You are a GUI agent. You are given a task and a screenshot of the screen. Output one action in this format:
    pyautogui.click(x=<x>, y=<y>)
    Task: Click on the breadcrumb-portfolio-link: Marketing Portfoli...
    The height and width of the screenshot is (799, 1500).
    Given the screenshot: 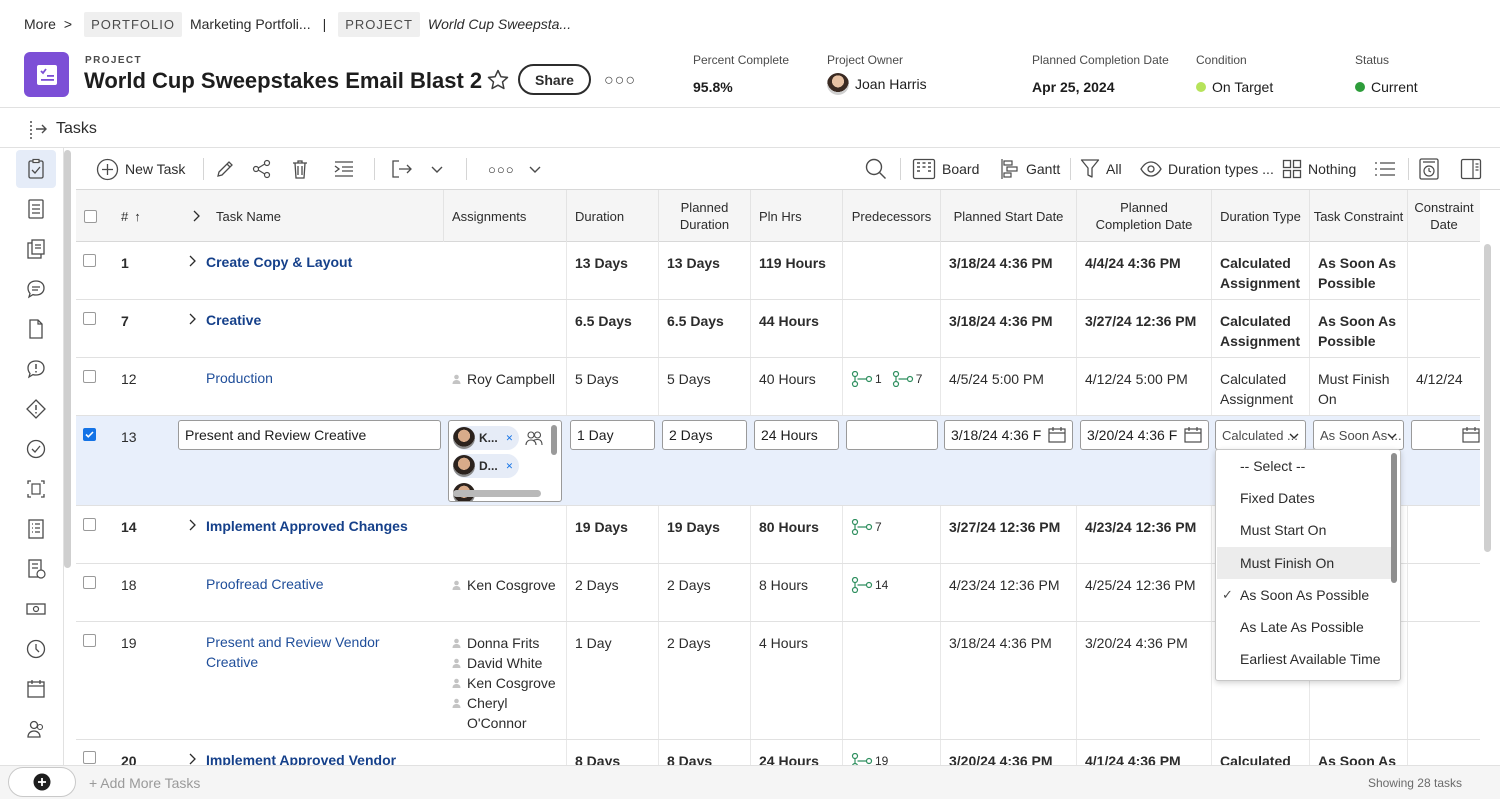 What is the action you would take?
    pyautogui.click(x=250, y=24)
    